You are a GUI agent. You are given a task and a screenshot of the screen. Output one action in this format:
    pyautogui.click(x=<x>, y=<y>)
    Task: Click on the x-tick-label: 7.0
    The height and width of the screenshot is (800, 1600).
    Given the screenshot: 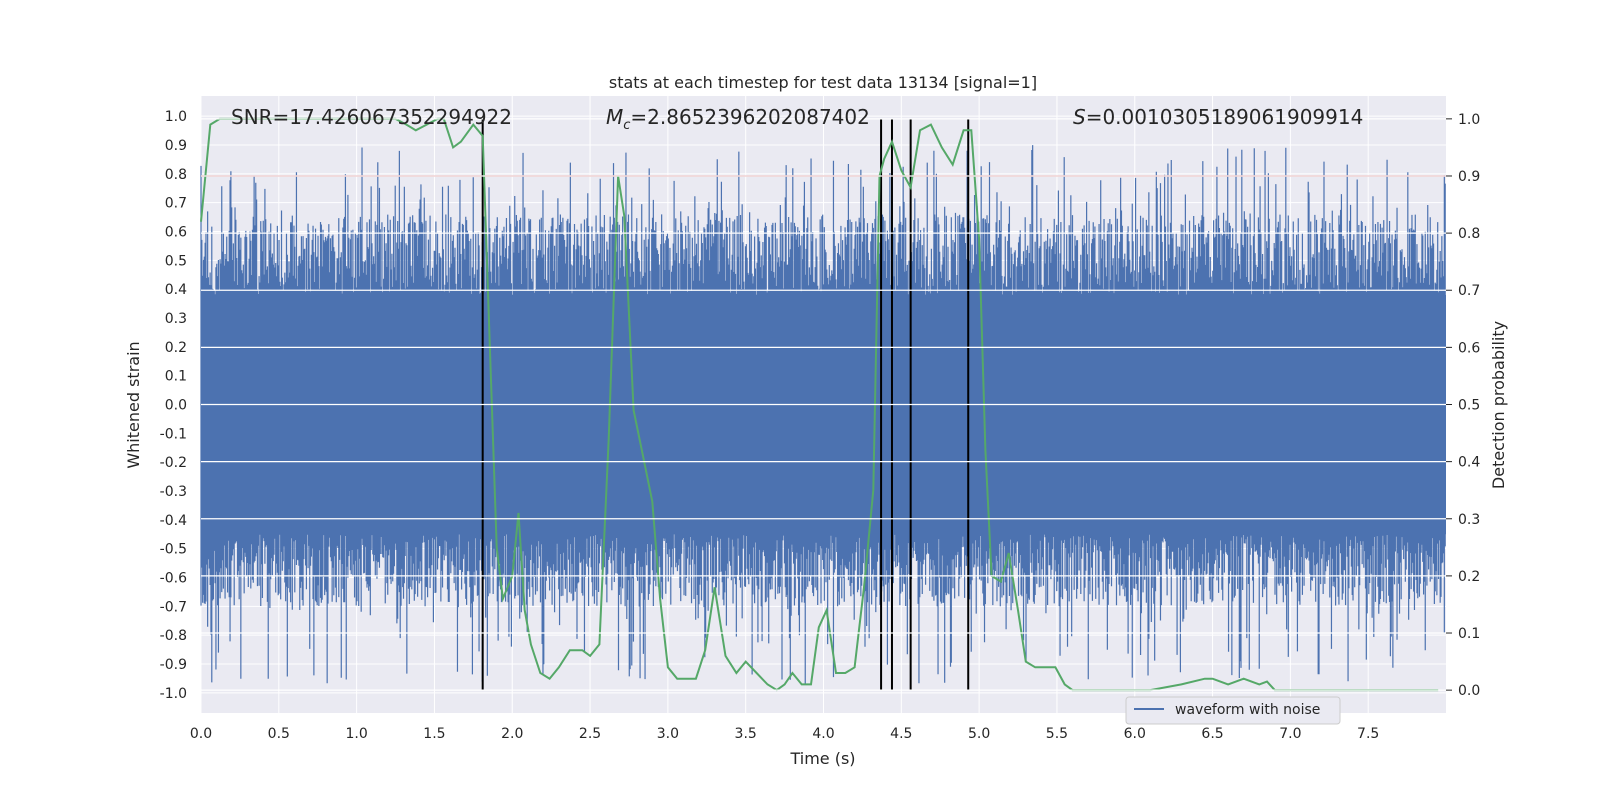 What is the action you would take?
    pyautogui.click(x=1290, y=734)
    